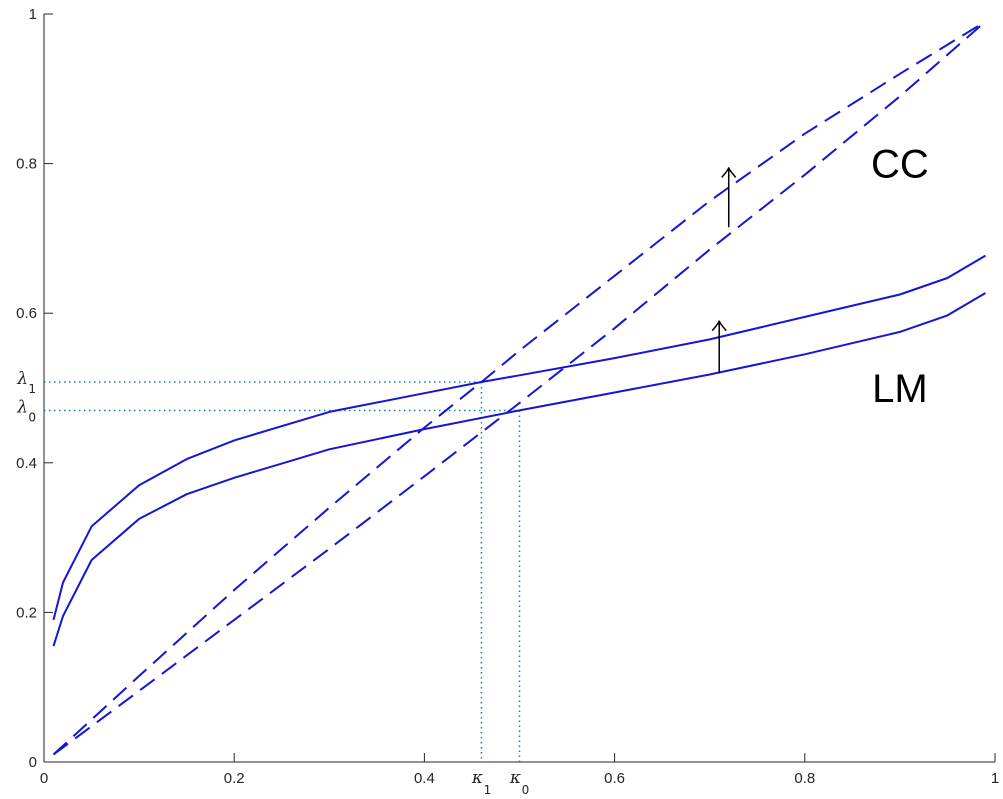  What do you see at coordinates (26, 463) in the screenshot?
I see `y-tick-label: 0.4` at bounding box center [26, 463].